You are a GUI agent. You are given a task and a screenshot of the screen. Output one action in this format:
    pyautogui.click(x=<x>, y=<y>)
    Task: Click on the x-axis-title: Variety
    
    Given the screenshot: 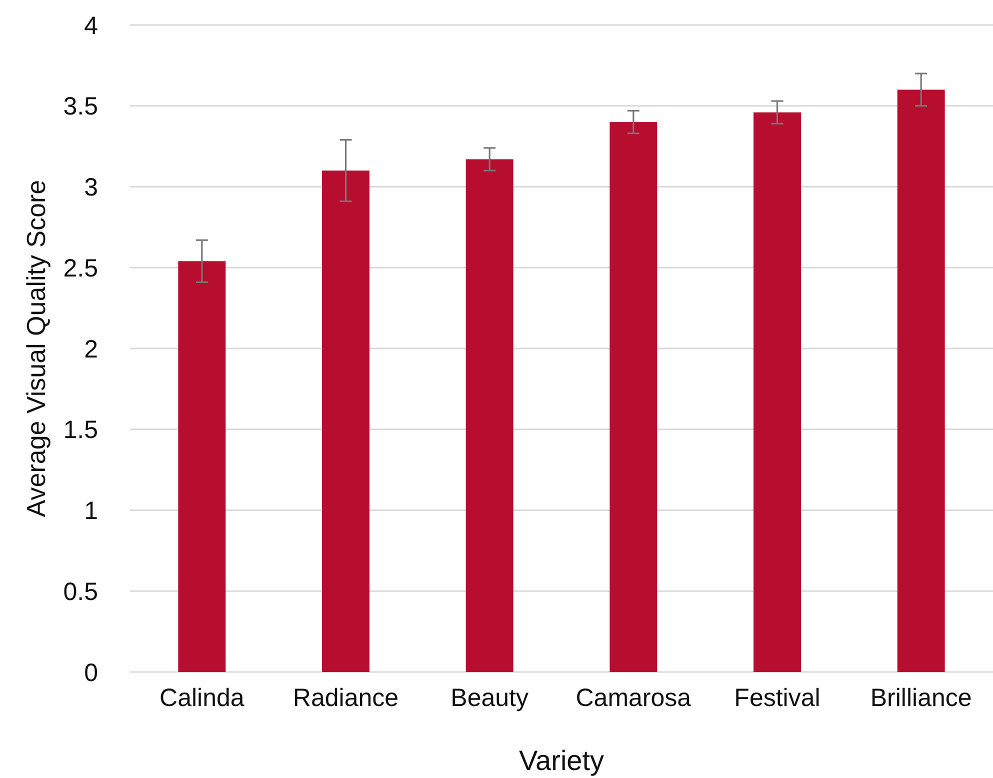 What is the action you would take?
    pyautogui.click(x=561, y=760)
    